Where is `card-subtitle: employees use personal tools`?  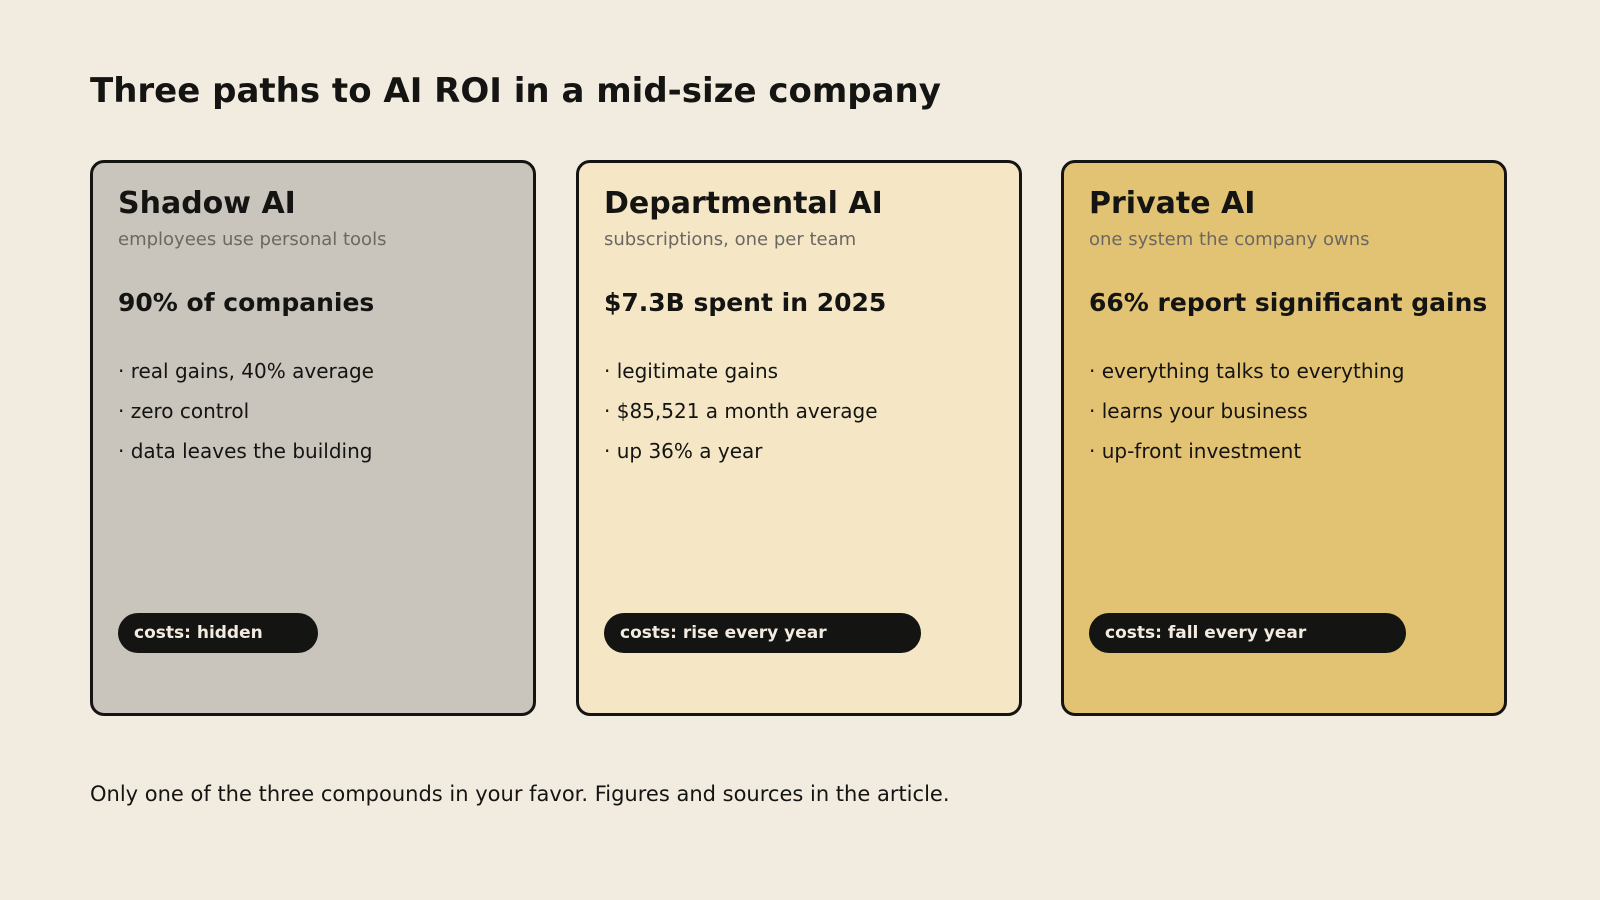
card-subtitle: employees use personal tools is located at coordinates (252, 239).